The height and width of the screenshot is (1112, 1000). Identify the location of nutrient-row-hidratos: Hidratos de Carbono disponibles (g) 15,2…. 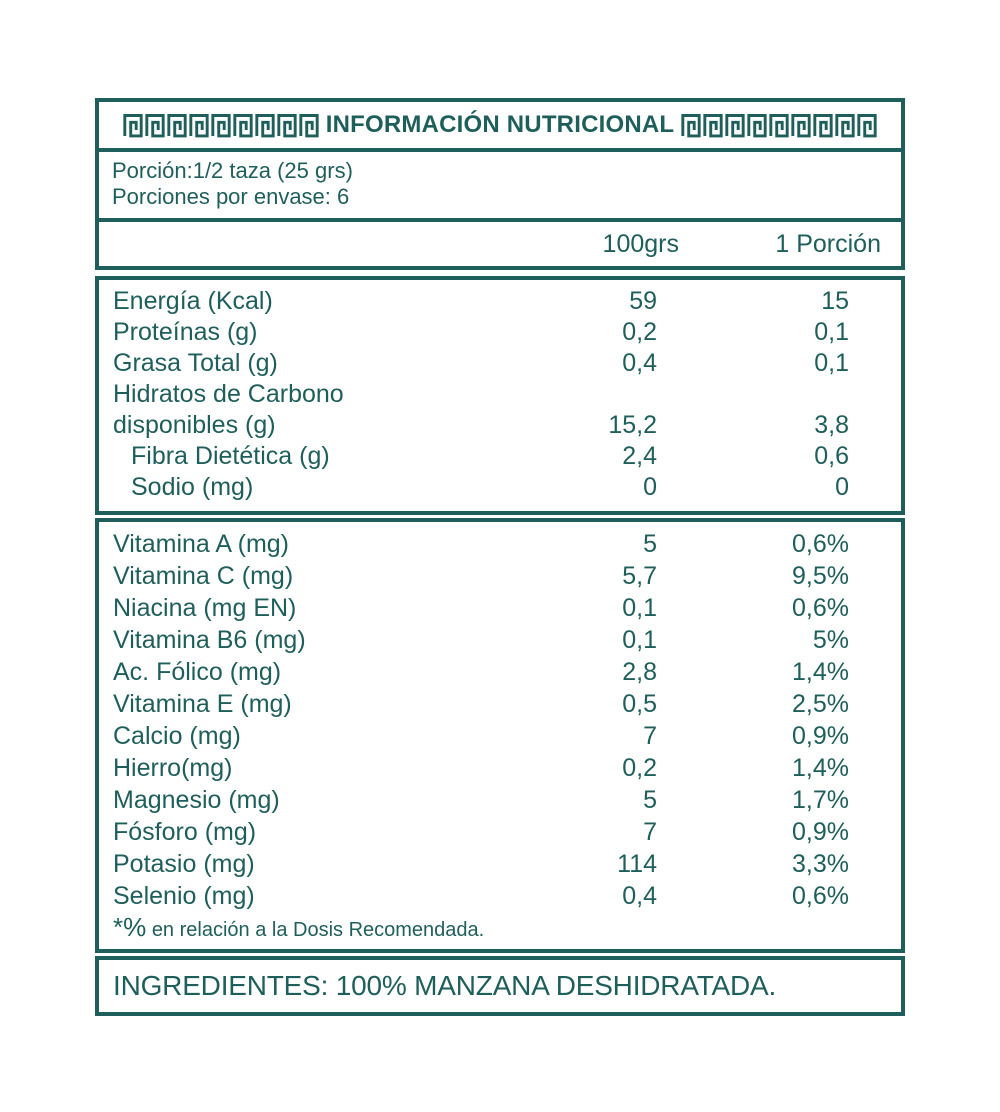
(500, 410).